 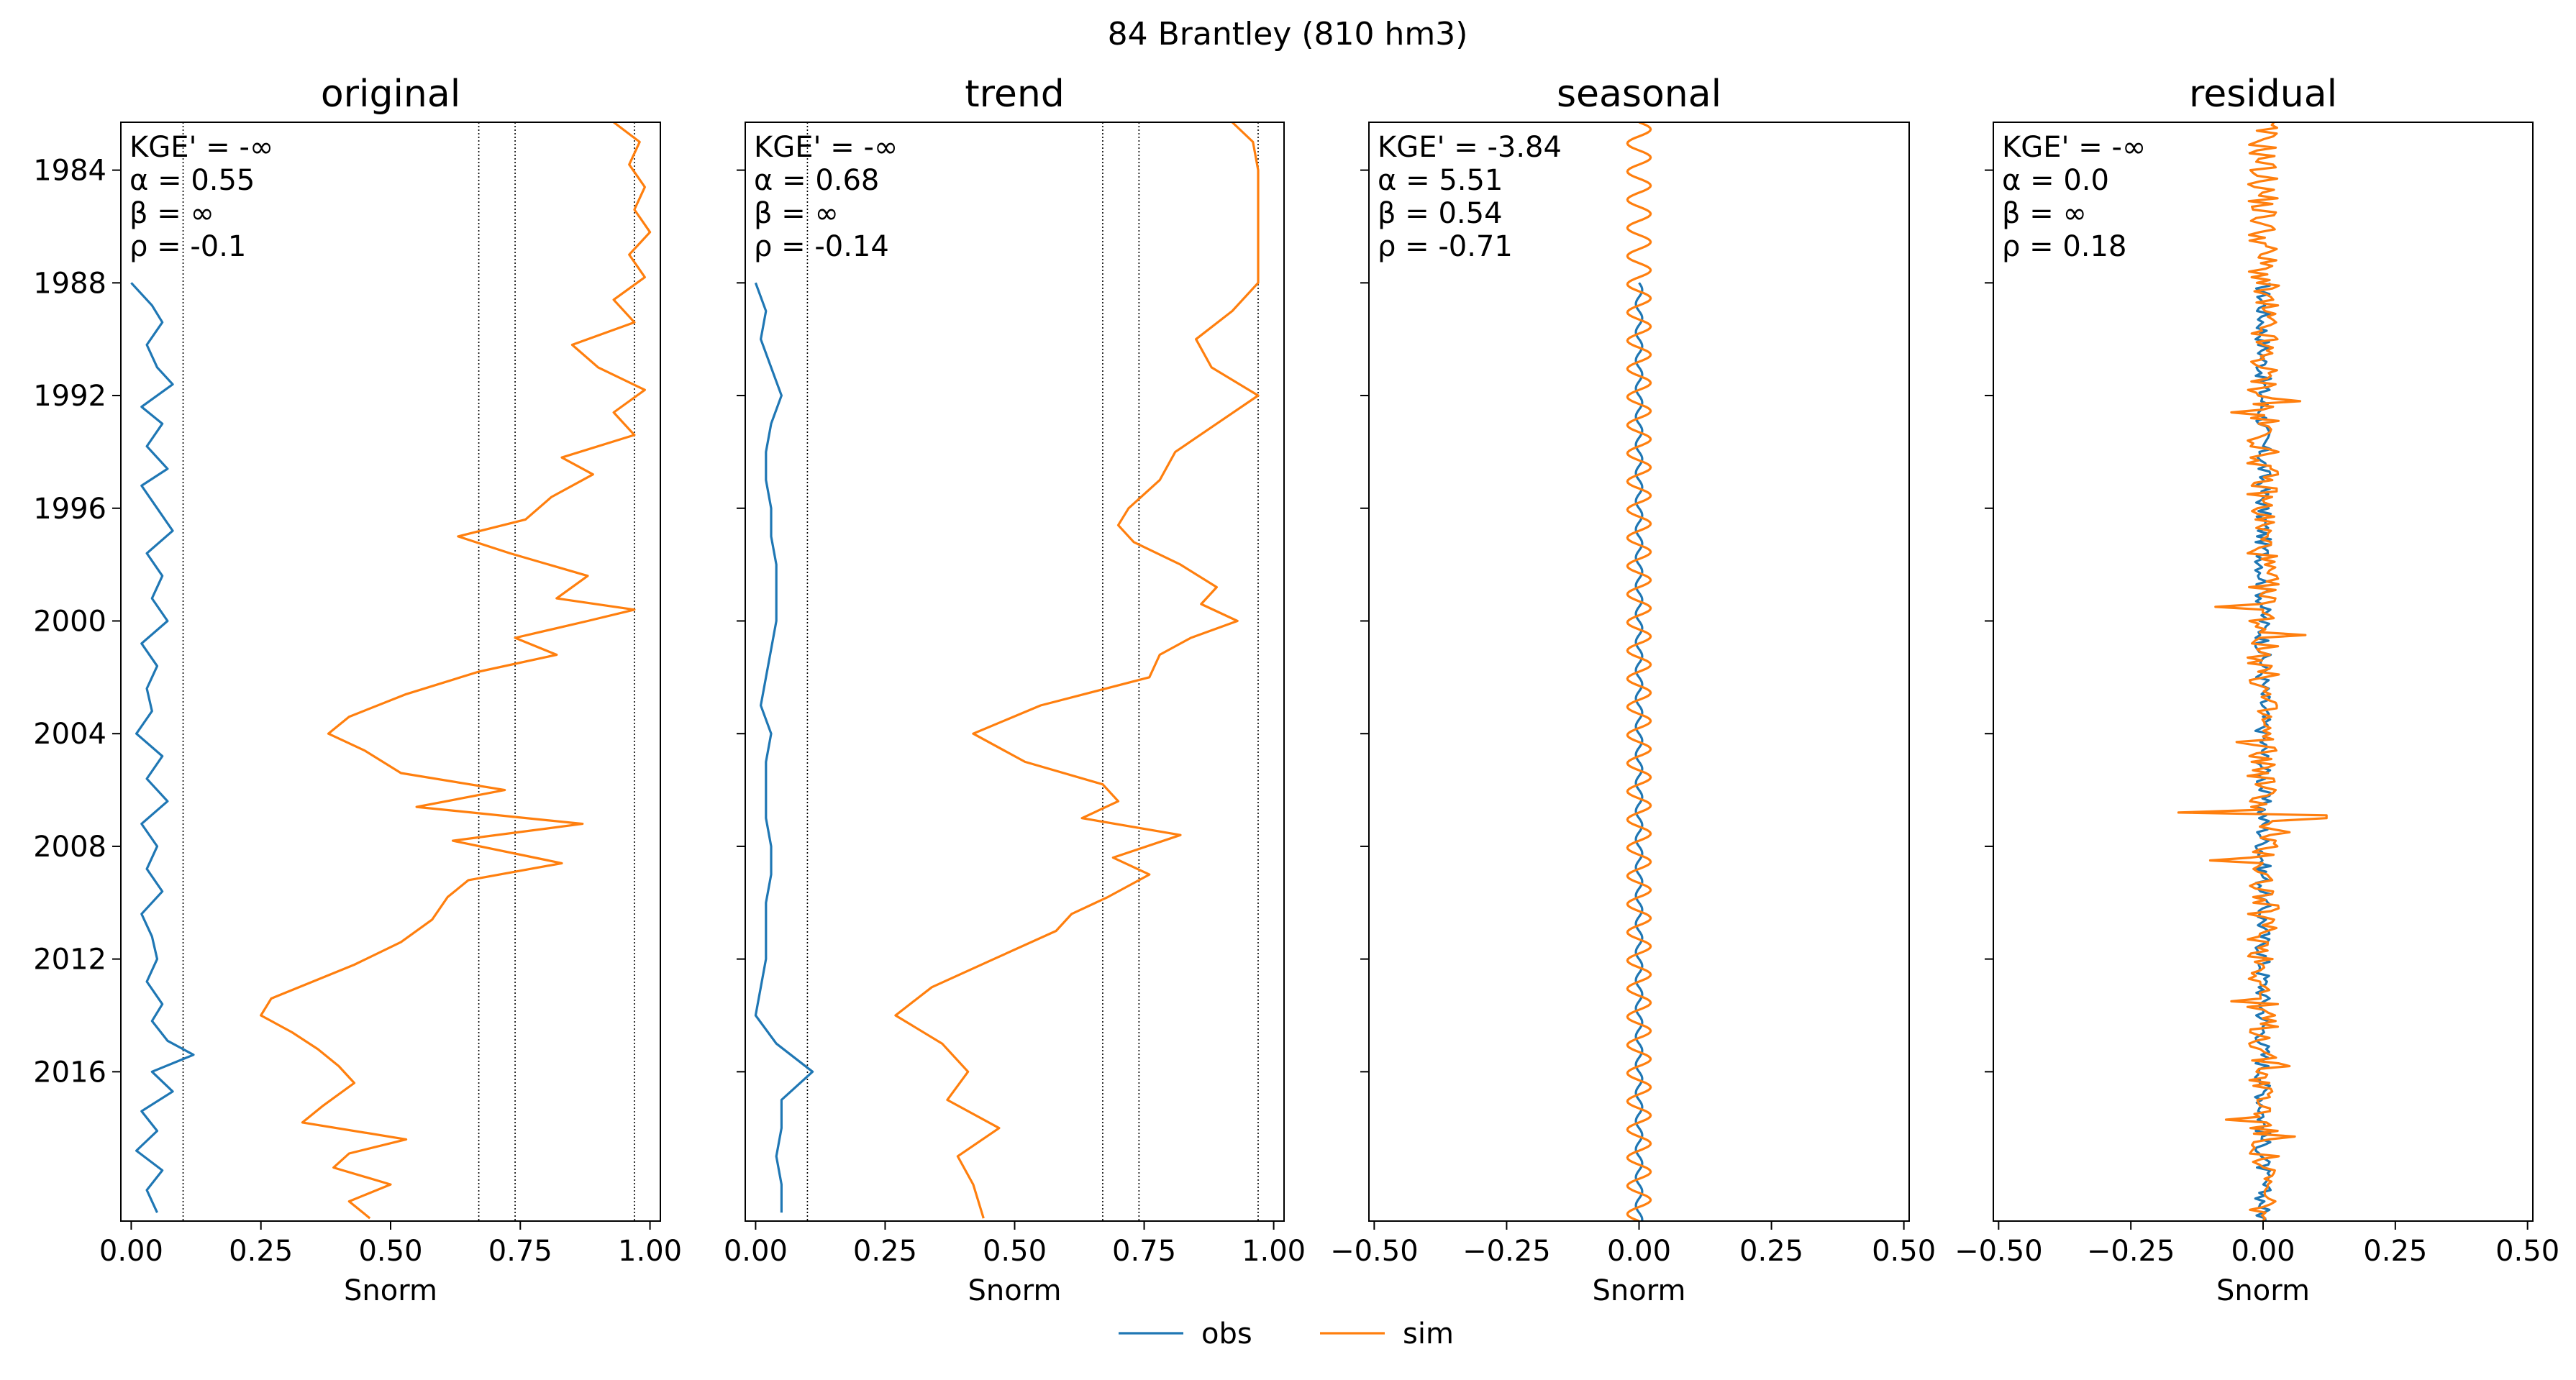 I want to click on kge-stat-text: β = 0.54, so click(x=1440, y=213).